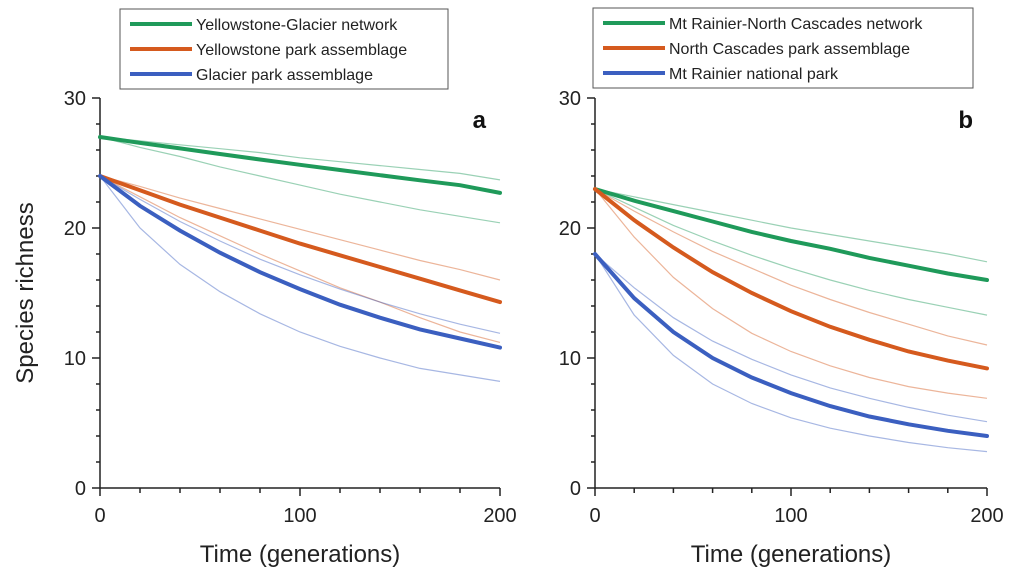 The width and height of the screenshot is (1011, 569). What do you see at coordinates (796, 24) in the screenshot?
I see `legend-label-0: Mt Rainier-North Cascades network` at bounding box center [796, 24].